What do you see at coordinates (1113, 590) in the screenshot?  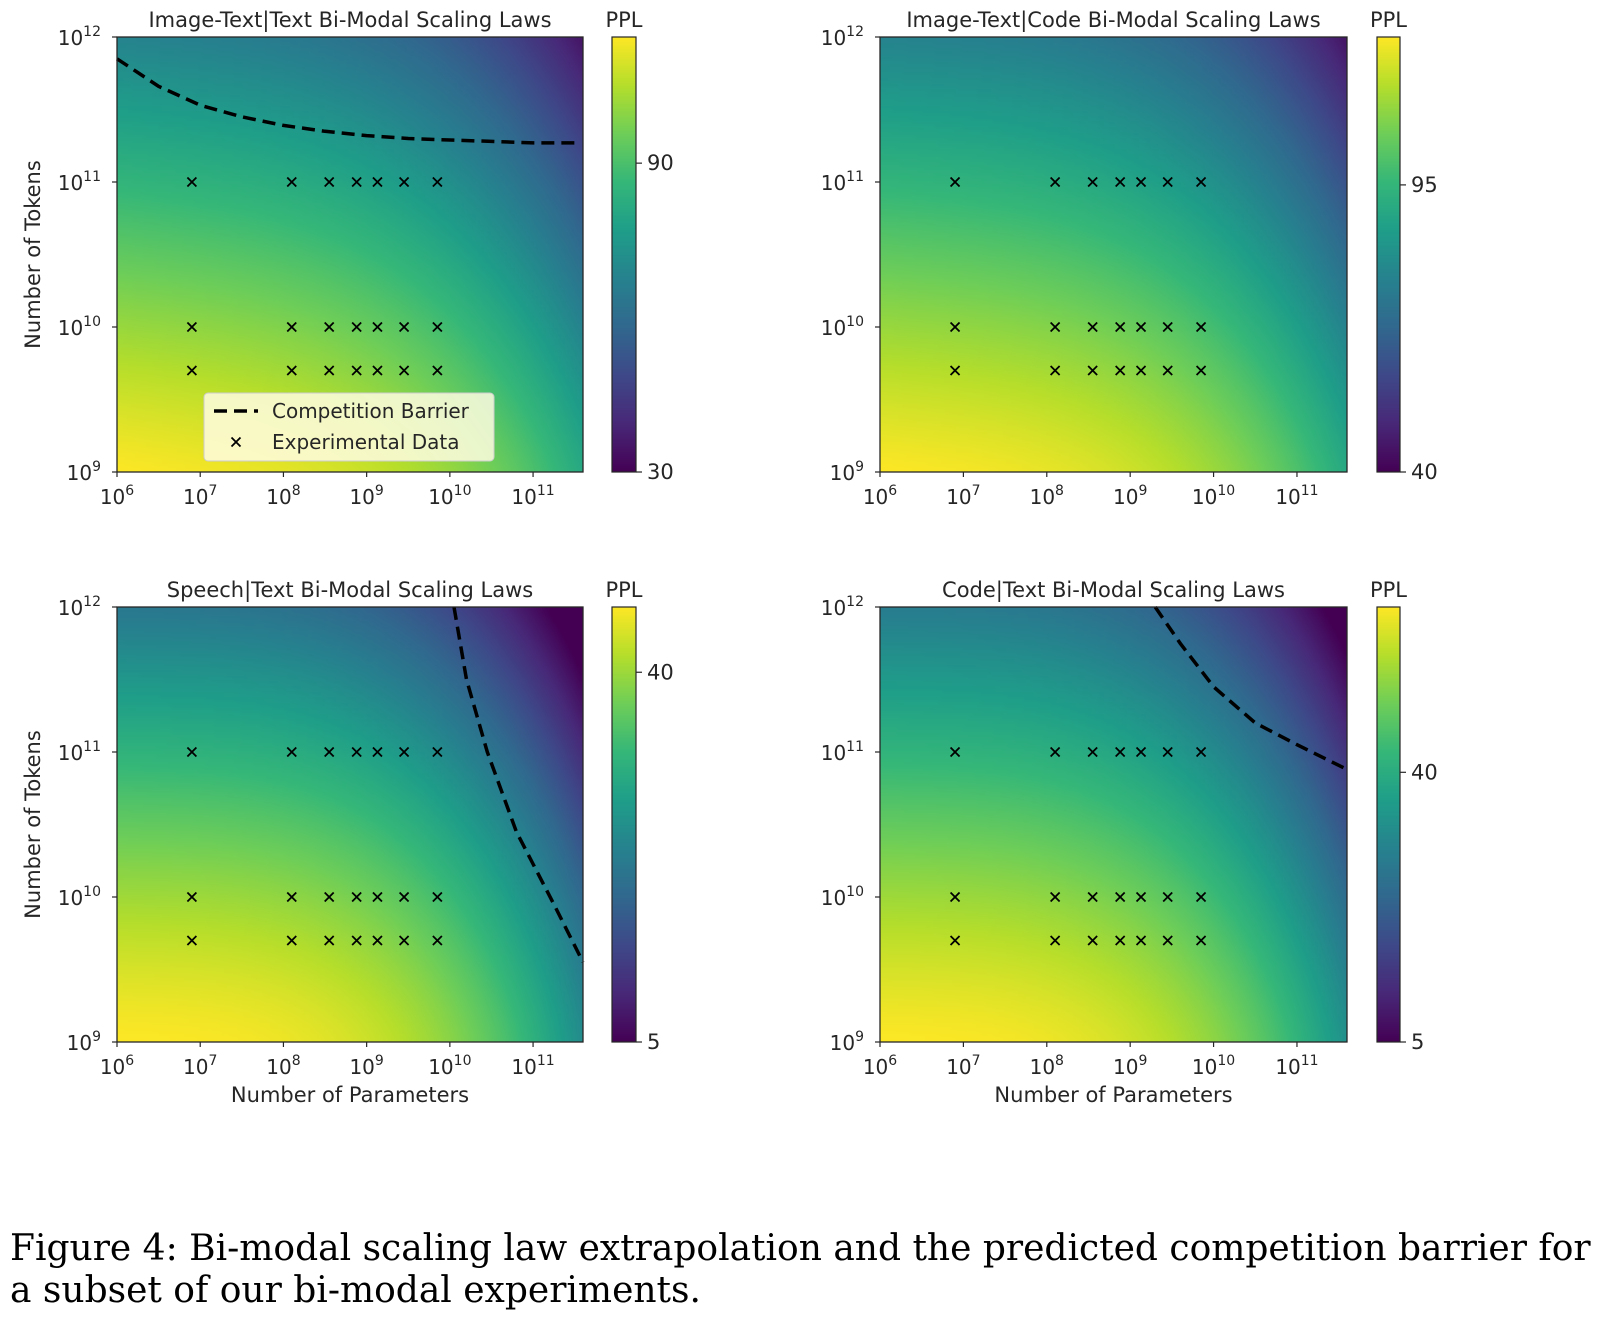 I see `chart-title: Code|Text Bi-Modal Scaling Laws` at bounding box center [1113, 590].